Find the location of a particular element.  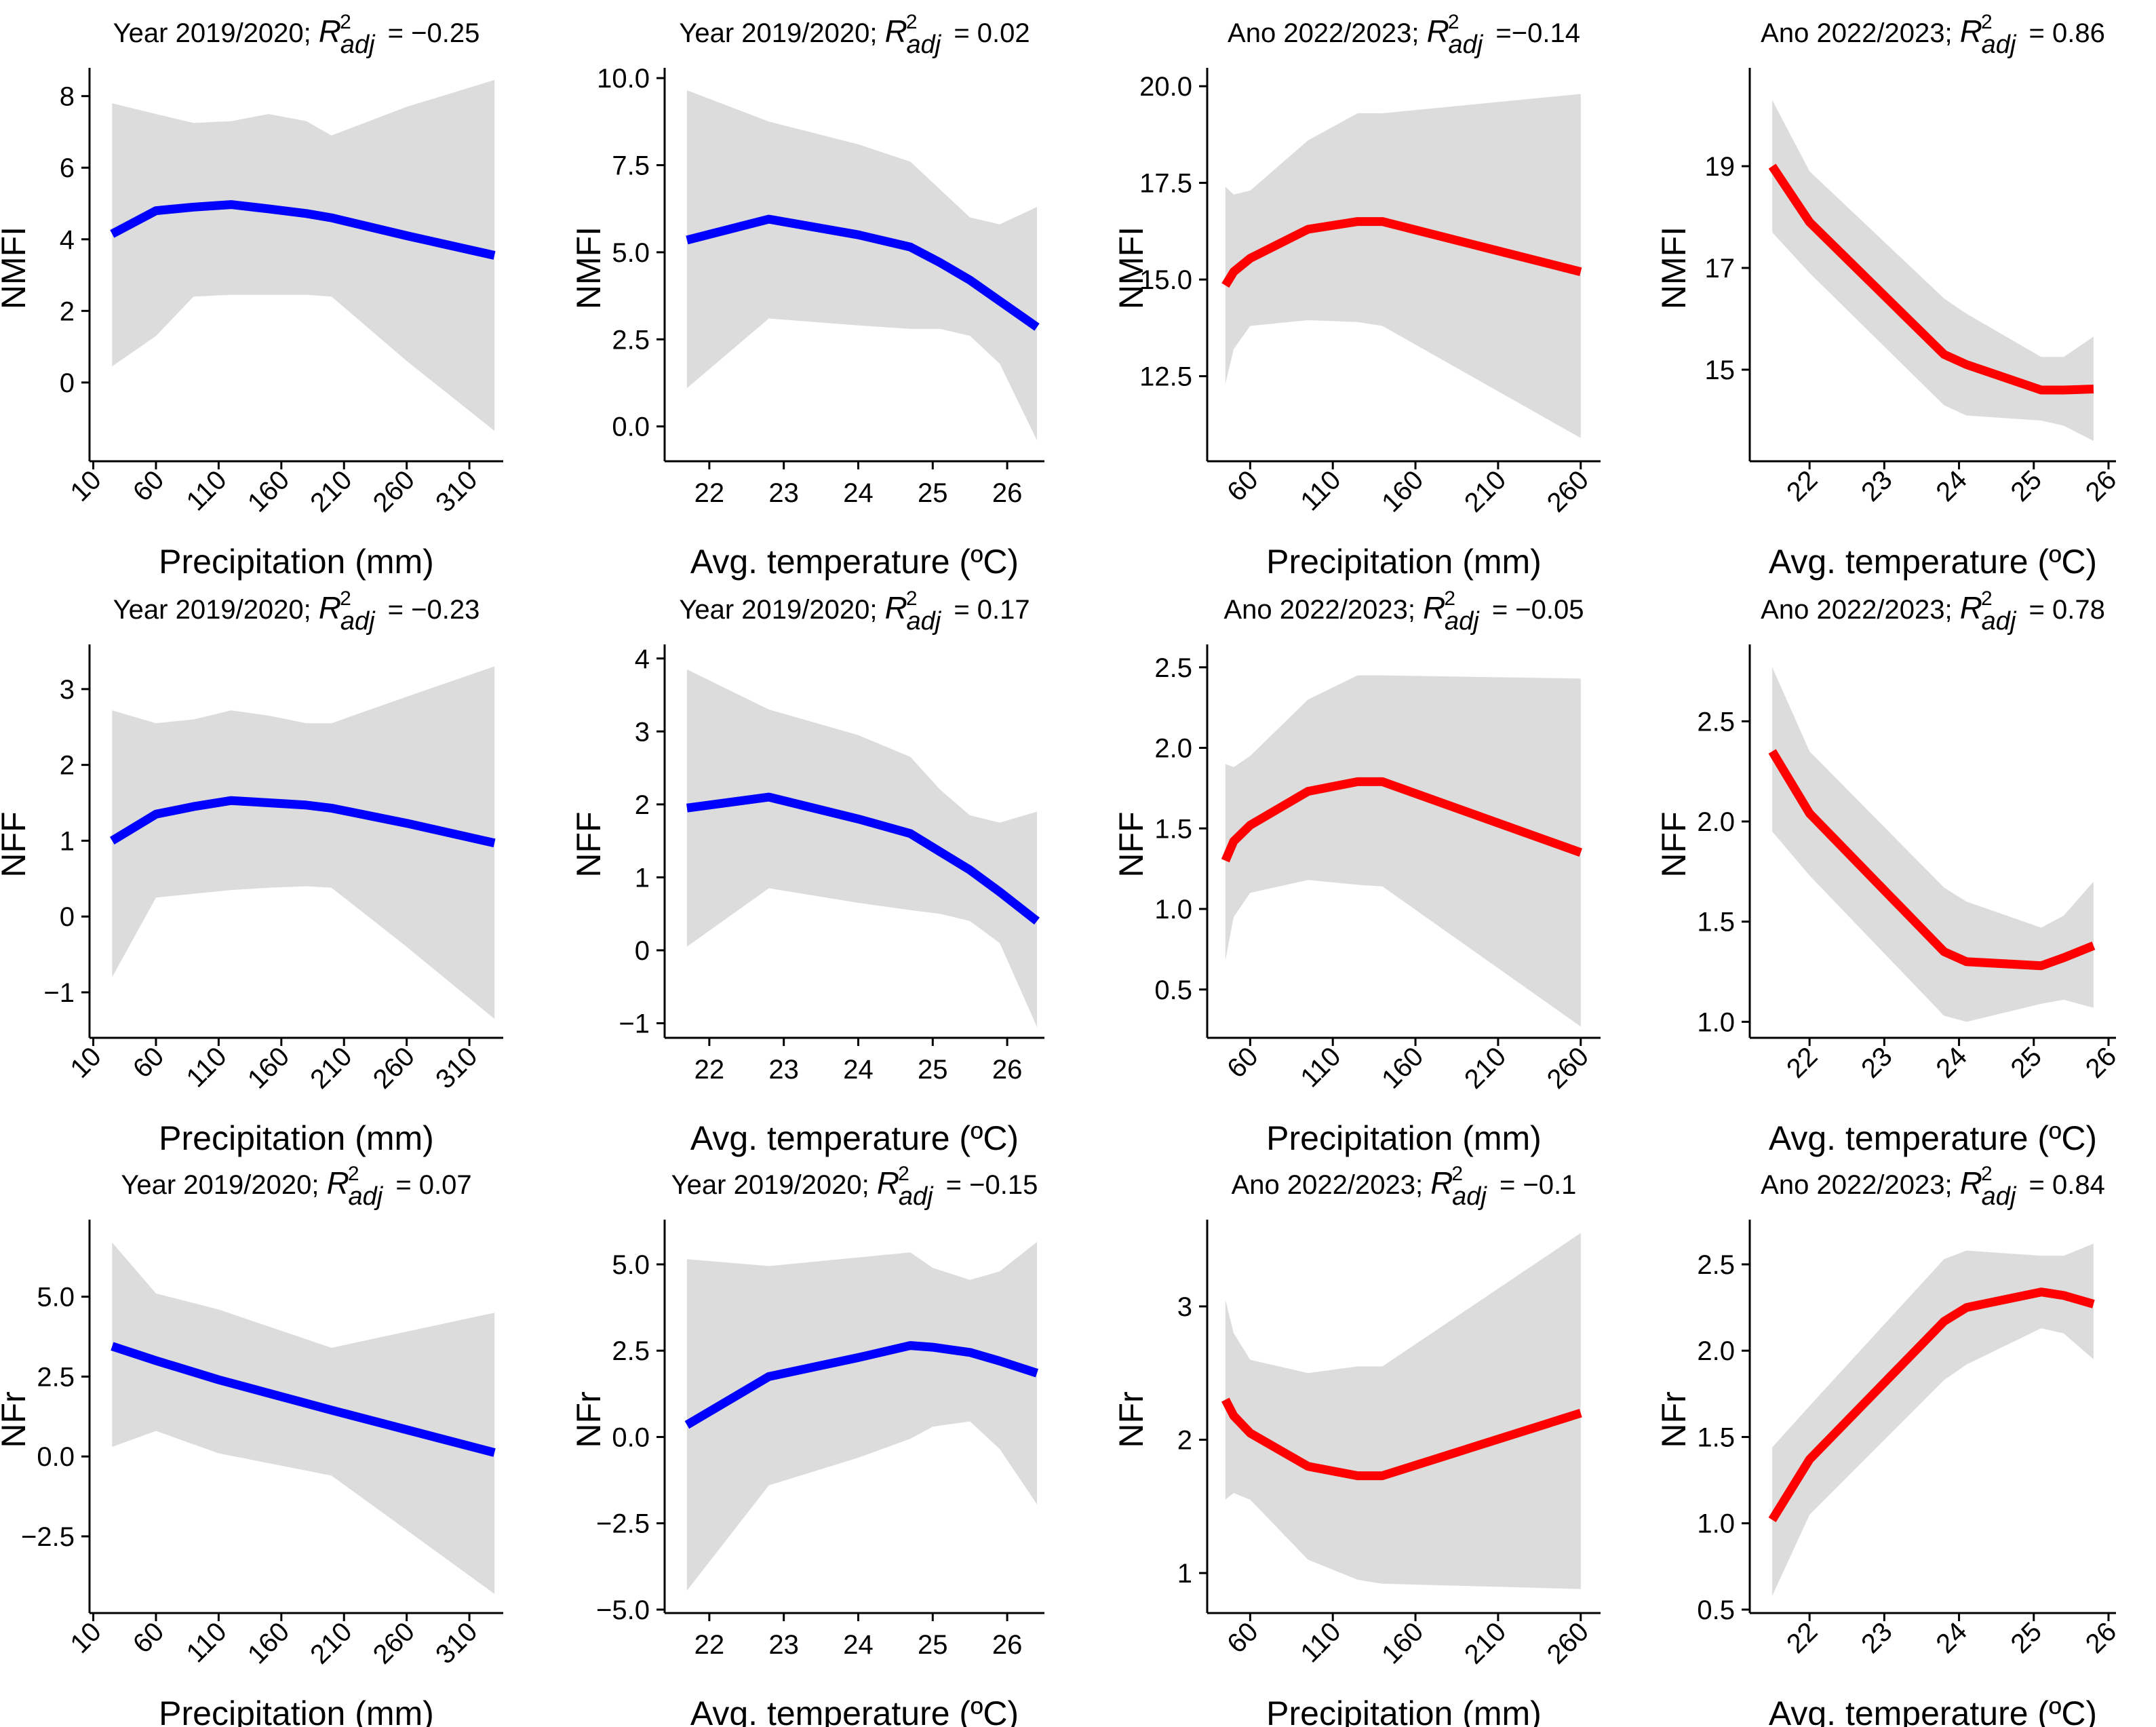

x-axis-label: Precipitation (mm) is located at coordinates (1404, 1138).